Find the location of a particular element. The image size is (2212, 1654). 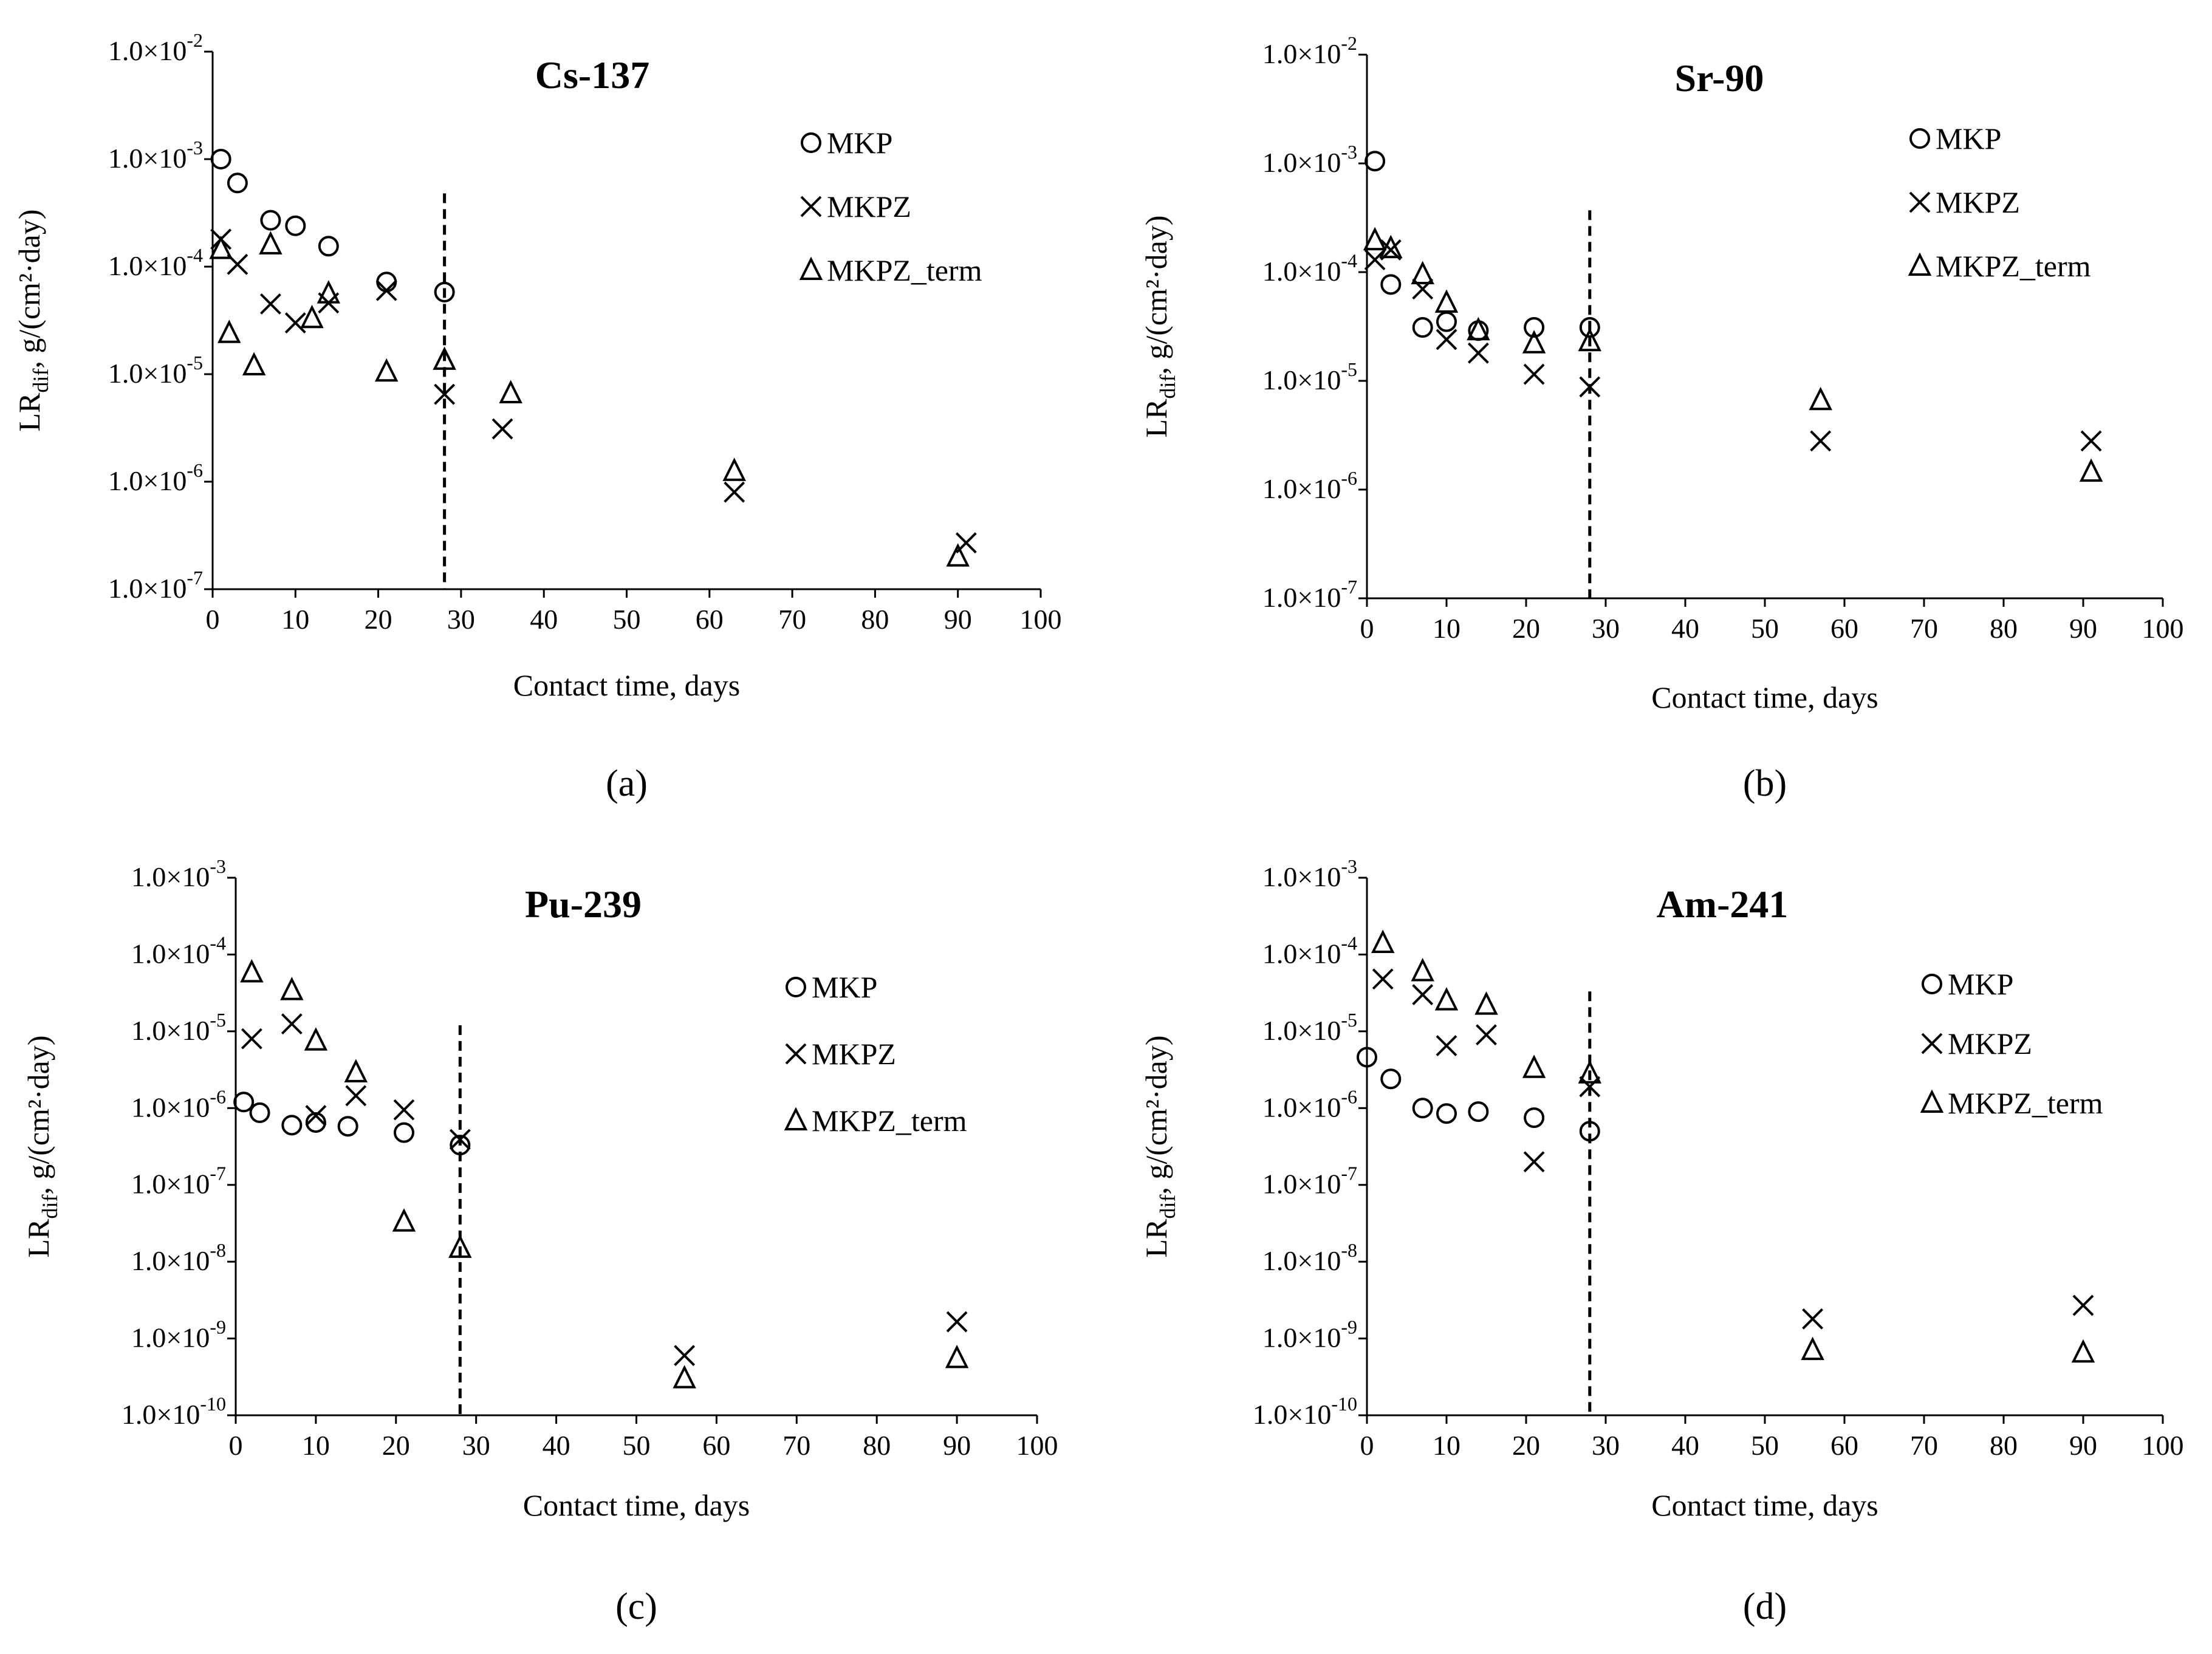

panel-label: (d) is located at coordinates (1765, 1606).